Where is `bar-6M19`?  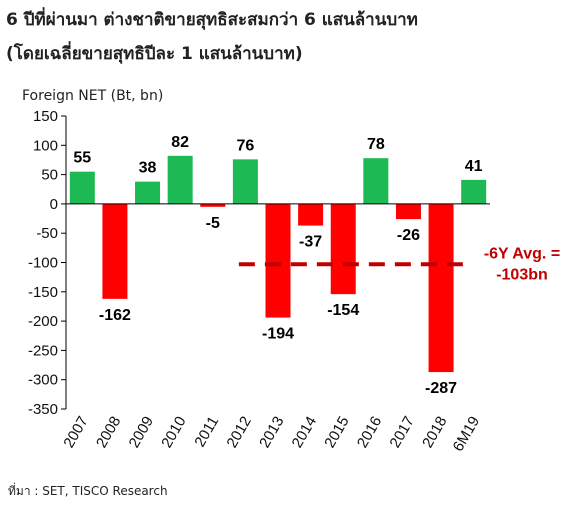
bar-6M19 is located at coordinates (474, 191).